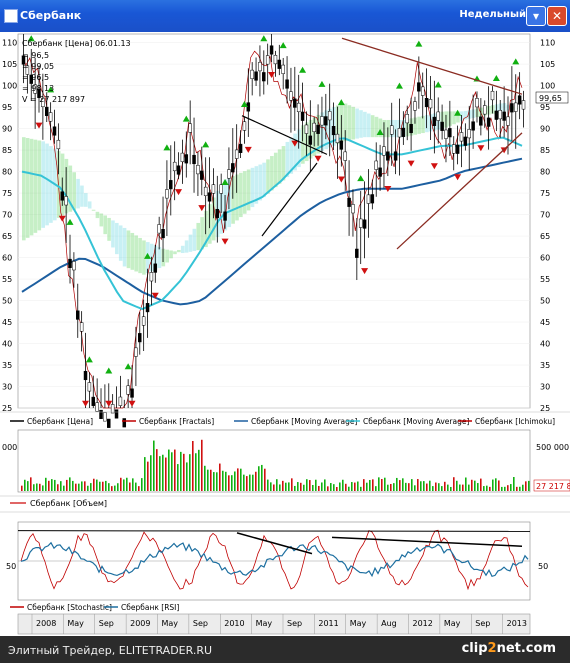  Describe the element at coordinates (553, 447) in the screenshot. I see `volume-axis-top: 500 000 0` at that location.